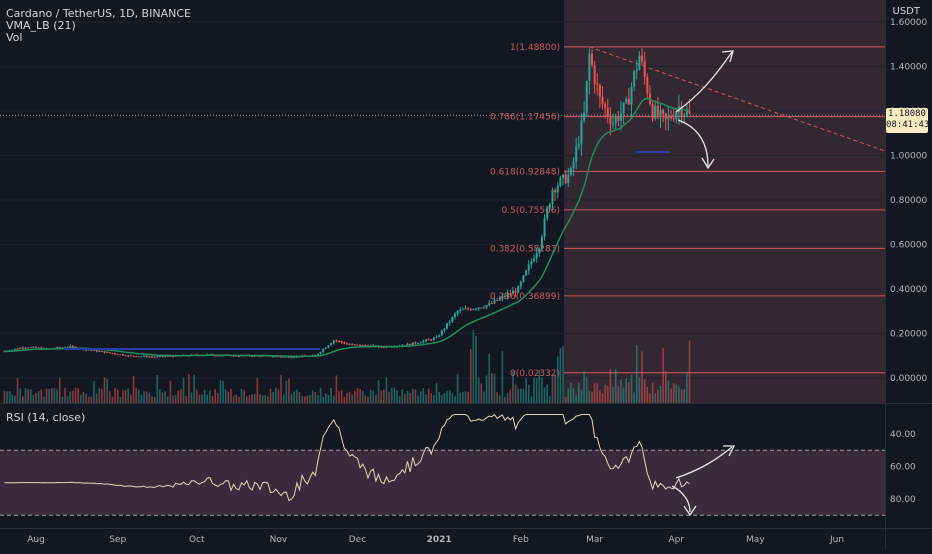  Describe the element at coordinates (908, 201) in the screenshot. I see `price-axis-tick: 0.80000` at that location.